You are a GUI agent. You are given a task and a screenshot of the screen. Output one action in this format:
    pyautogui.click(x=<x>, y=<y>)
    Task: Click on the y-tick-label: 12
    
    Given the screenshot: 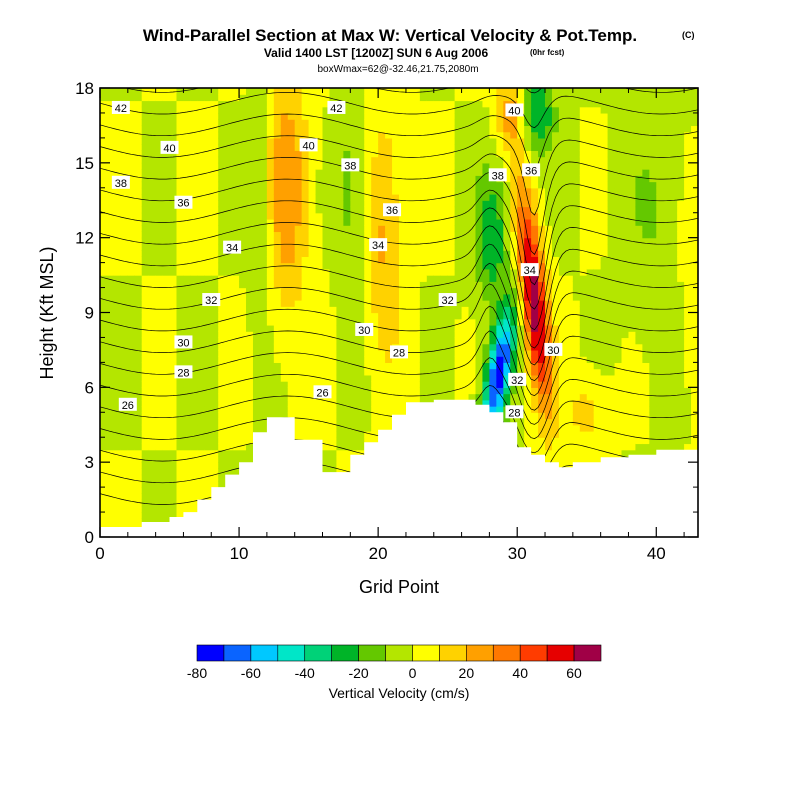 What is the action you would take?
    pyautogui.click(x=84, y=238)
    